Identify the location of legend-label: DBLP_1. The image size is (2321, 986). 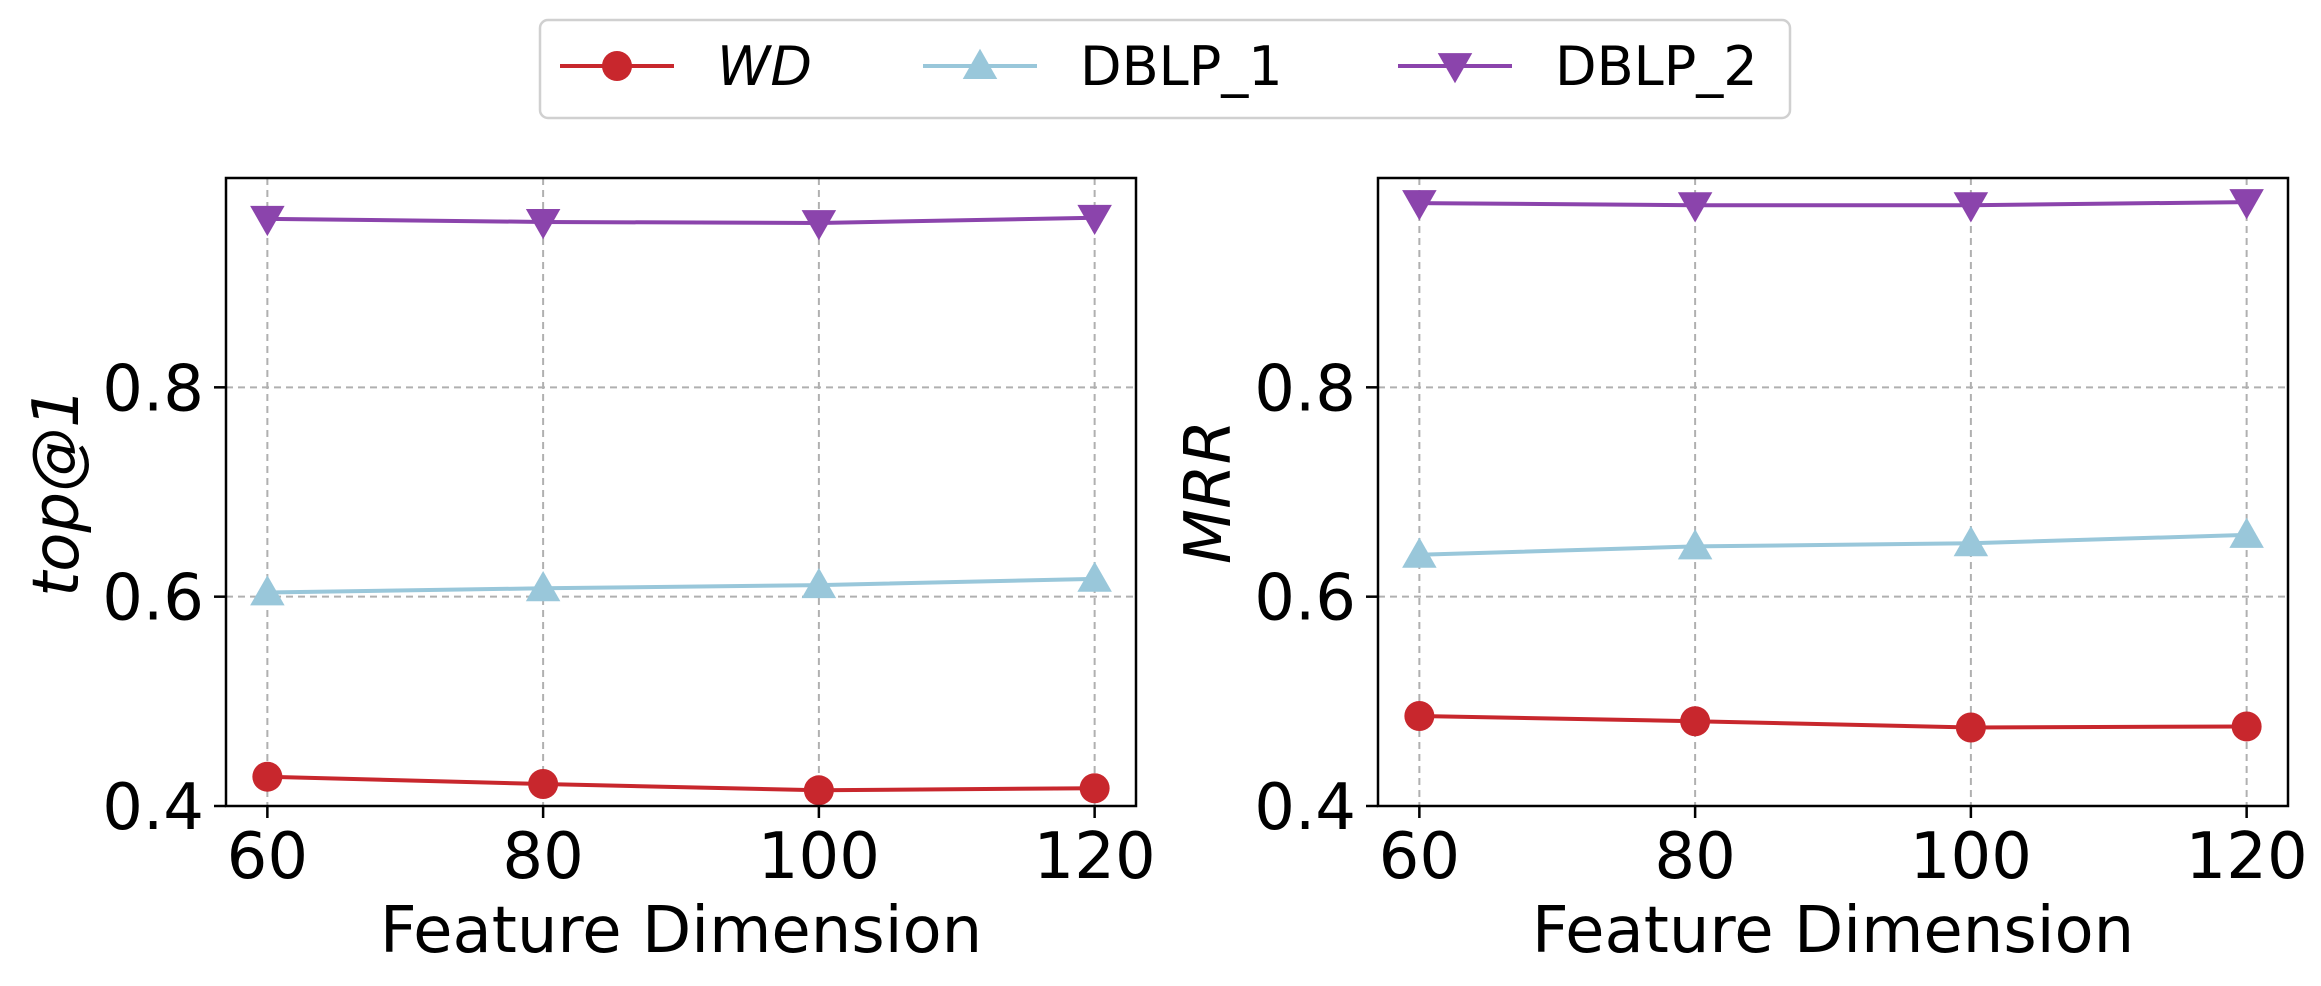
(1181, 66).